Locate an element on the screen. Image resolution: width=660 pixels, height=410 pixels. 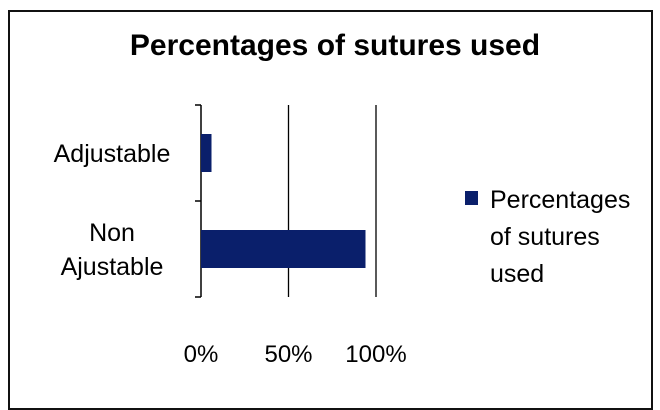
chart-title: Percentages of sutures used is located at coordinates (335, 45).